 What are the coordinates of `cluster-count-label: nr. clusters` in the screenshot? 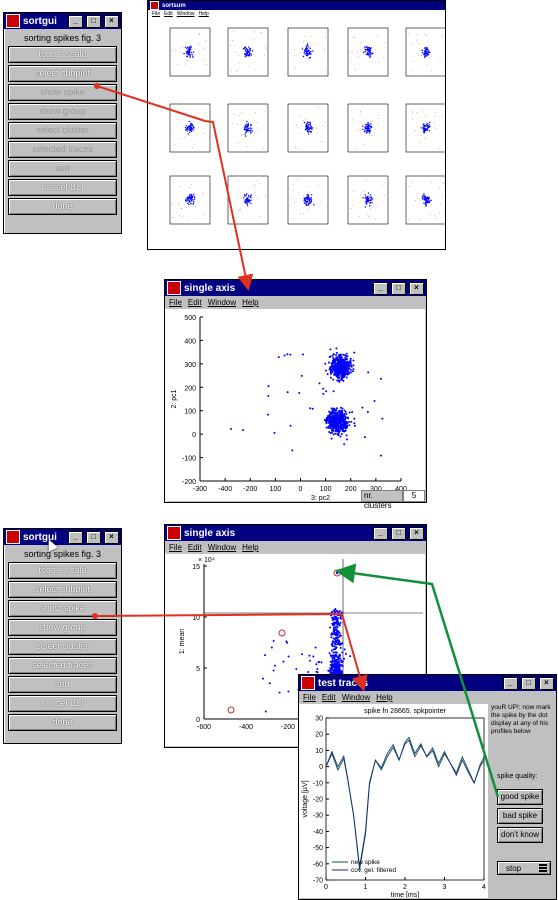 It's located at (382, 500).